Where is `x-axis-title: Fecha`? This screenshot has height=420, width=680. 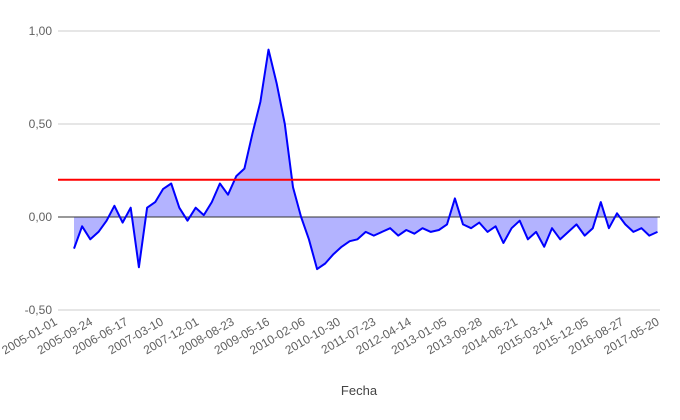
x-axis-title: Fecha is located at coordinates (359, 390).